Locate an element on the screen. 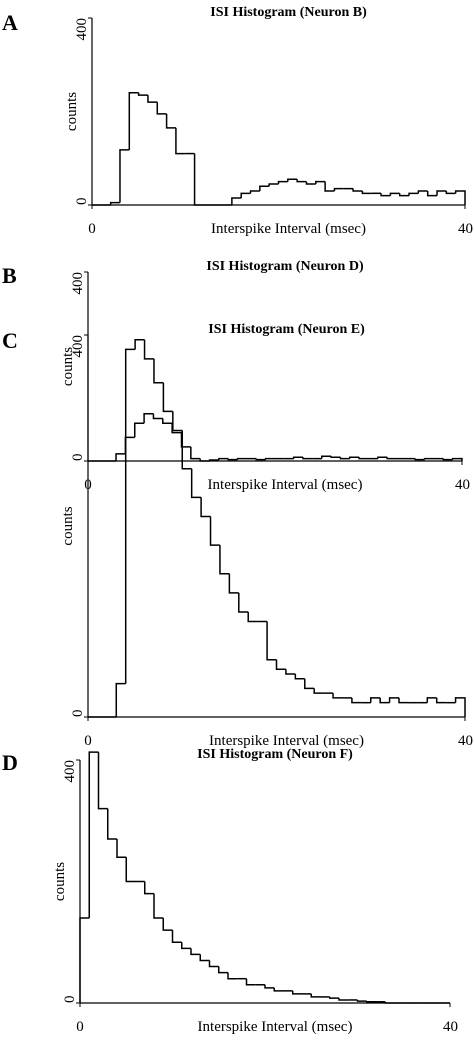  y-tick-label: 0 is located at coordinates (82, 202).